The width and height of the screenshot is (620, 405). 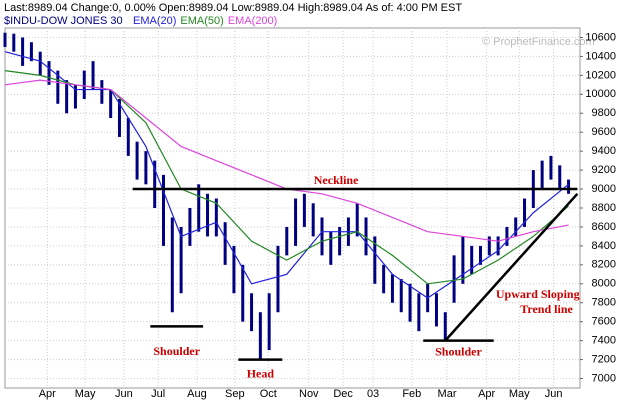 What do you see at coordinates (600, 94) in the screenshot?
I see `y-tick-label: 10000` at bounding box center [600, 94].